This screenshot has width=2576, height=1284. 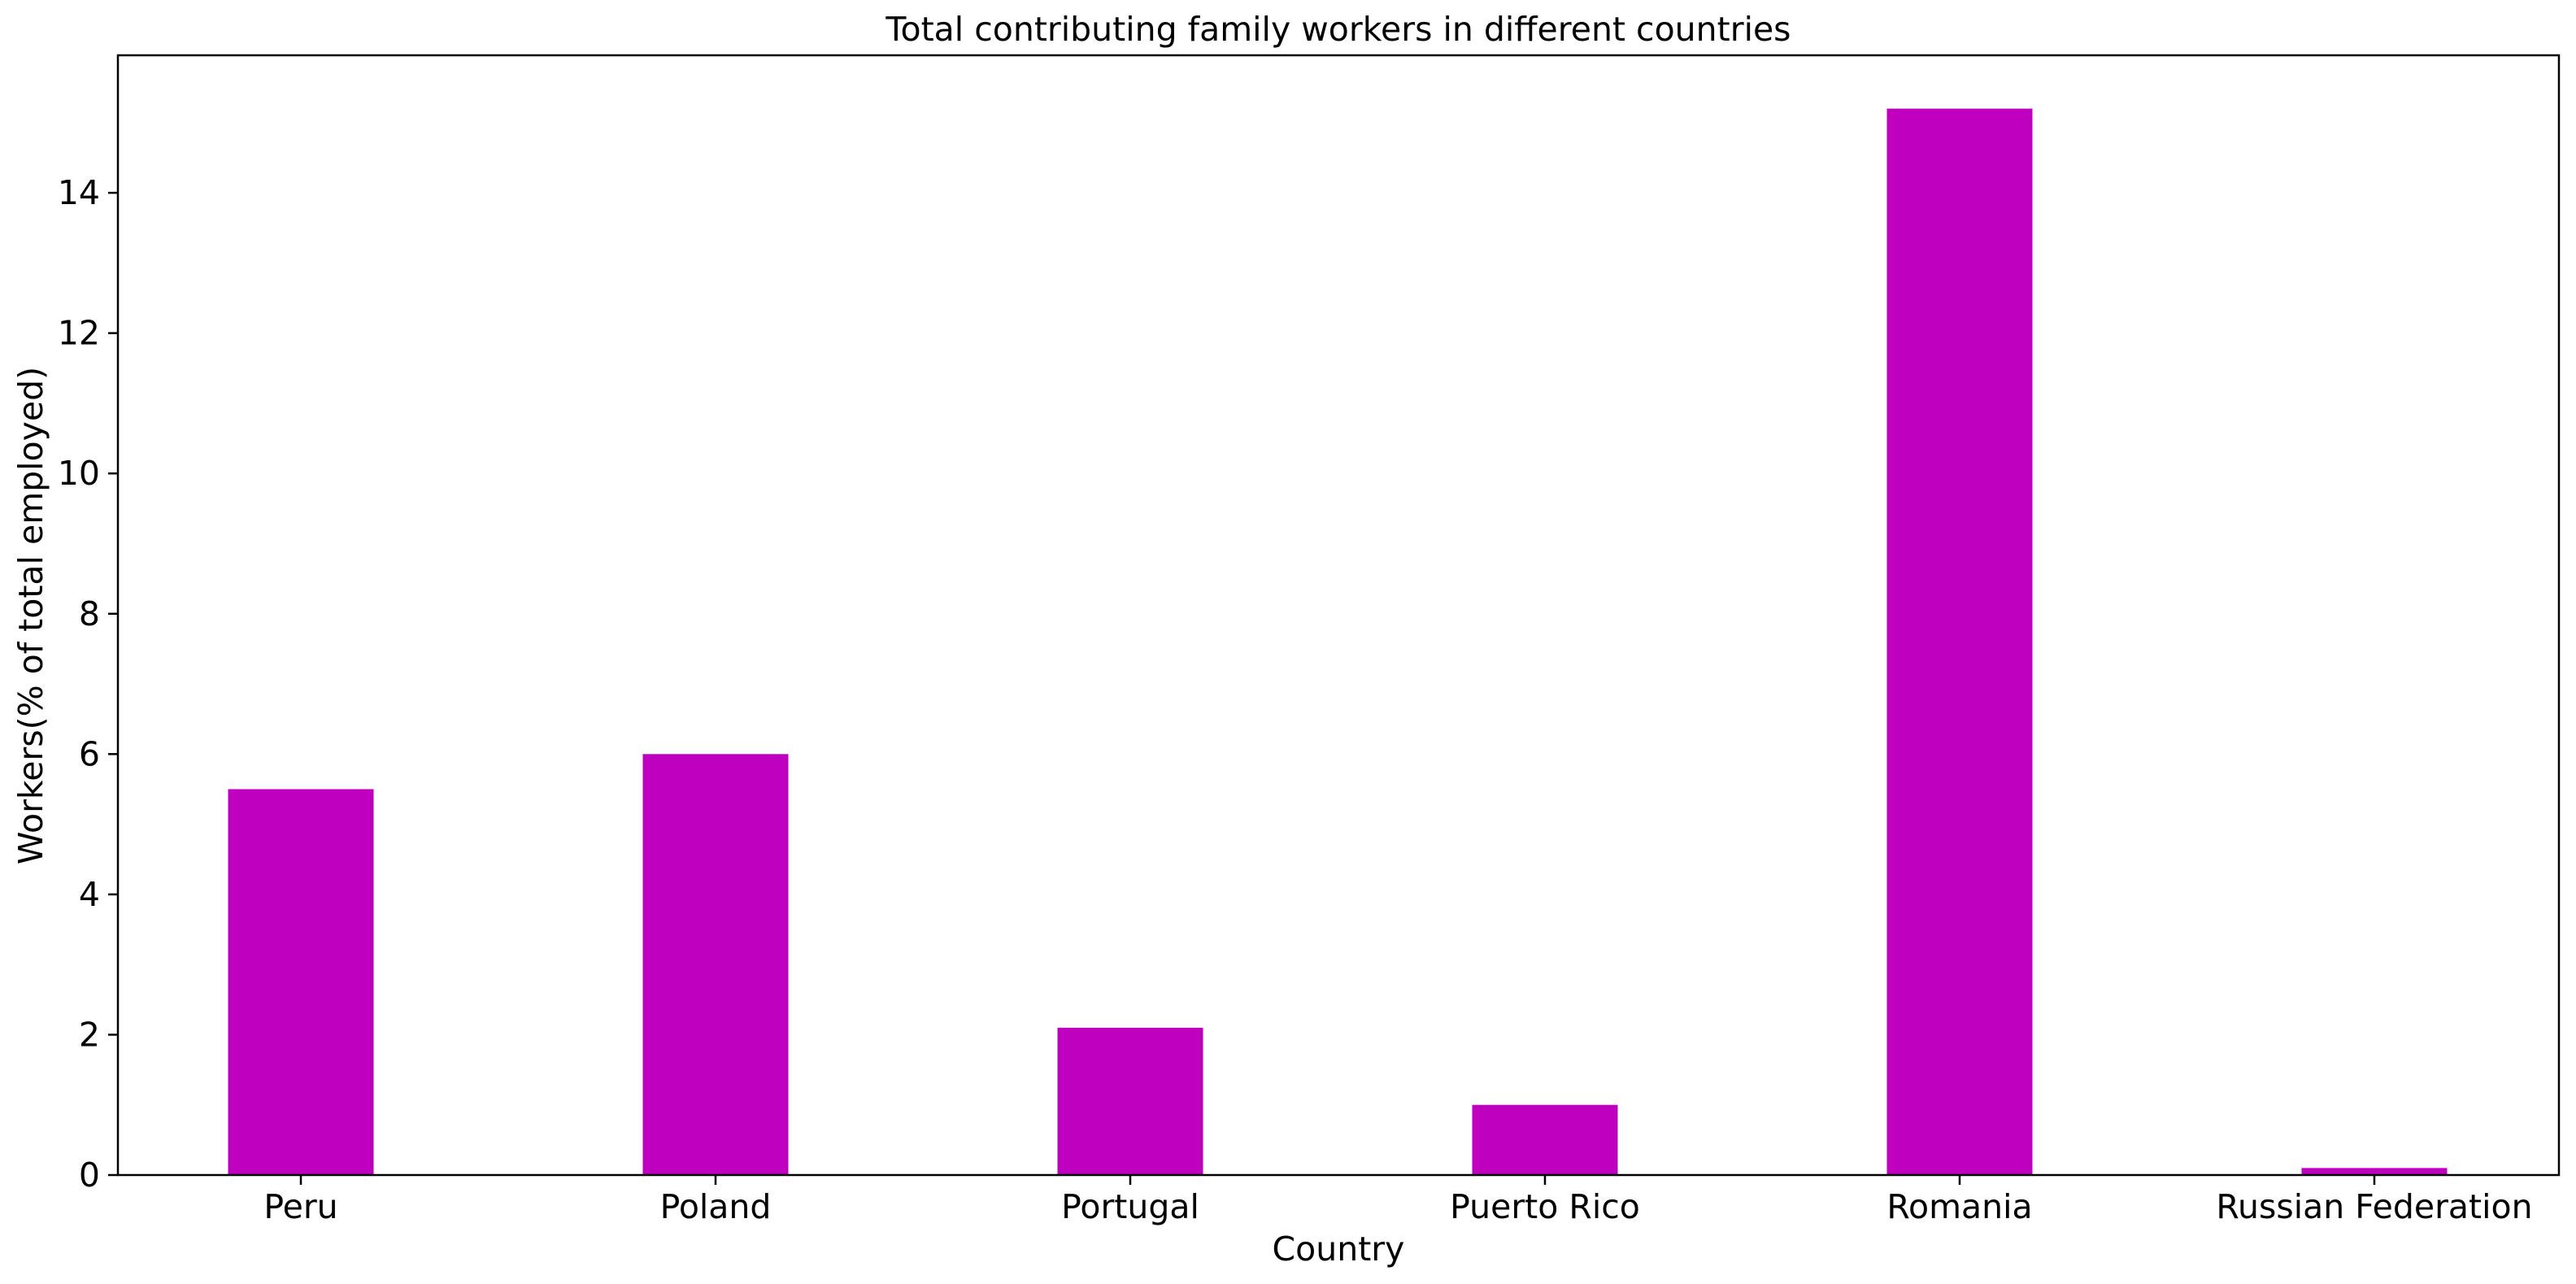 What do you see at coordinates (1339, 1249) in the screenshot?
I see `x-axis-label: Country` at bounding box center [1339, 1249].